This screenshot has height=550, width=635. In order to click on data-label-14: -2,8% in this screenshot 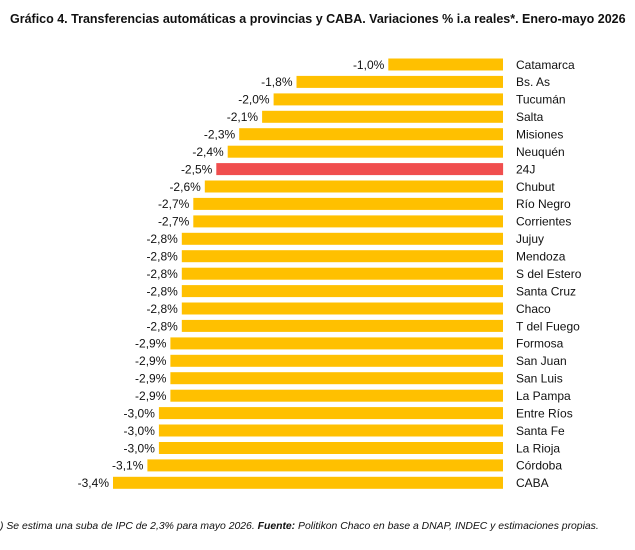, I will do `click(162, 309)`.